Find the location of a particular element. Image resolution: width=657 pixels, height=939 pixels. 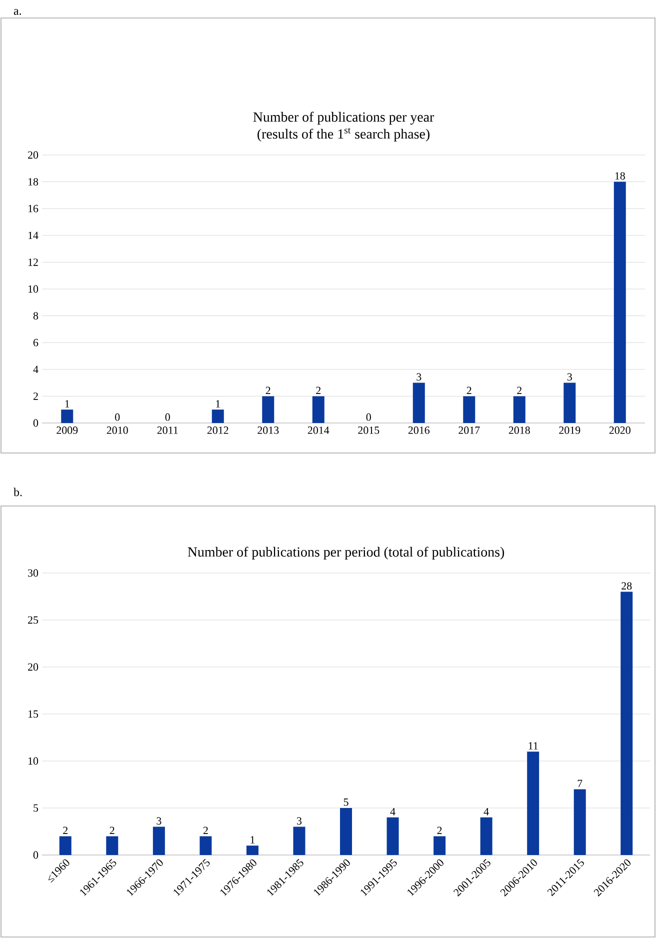

x-tick-label: 2010 is located at coordinates (117, 430).